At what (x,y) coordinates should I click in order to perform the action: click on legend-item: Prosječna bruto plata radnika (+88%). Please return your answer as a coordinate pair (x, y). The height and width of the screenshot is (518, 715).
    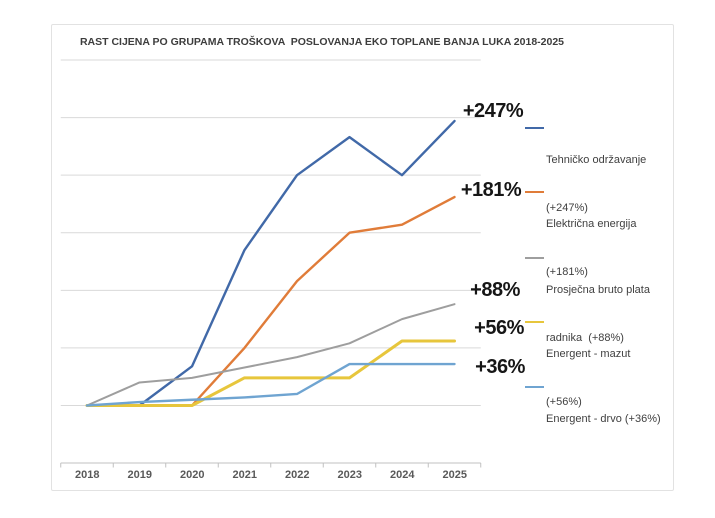
    Looking at the image, I should click on (587, 314).